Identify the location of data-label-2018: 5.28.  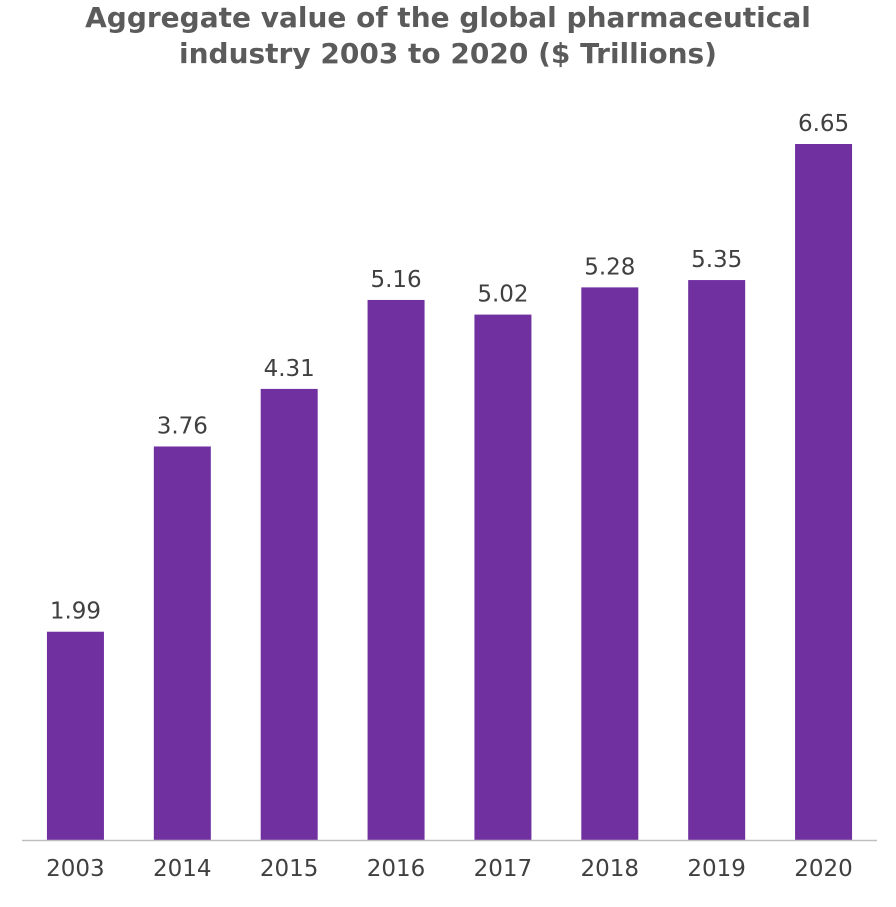
(609, 267).